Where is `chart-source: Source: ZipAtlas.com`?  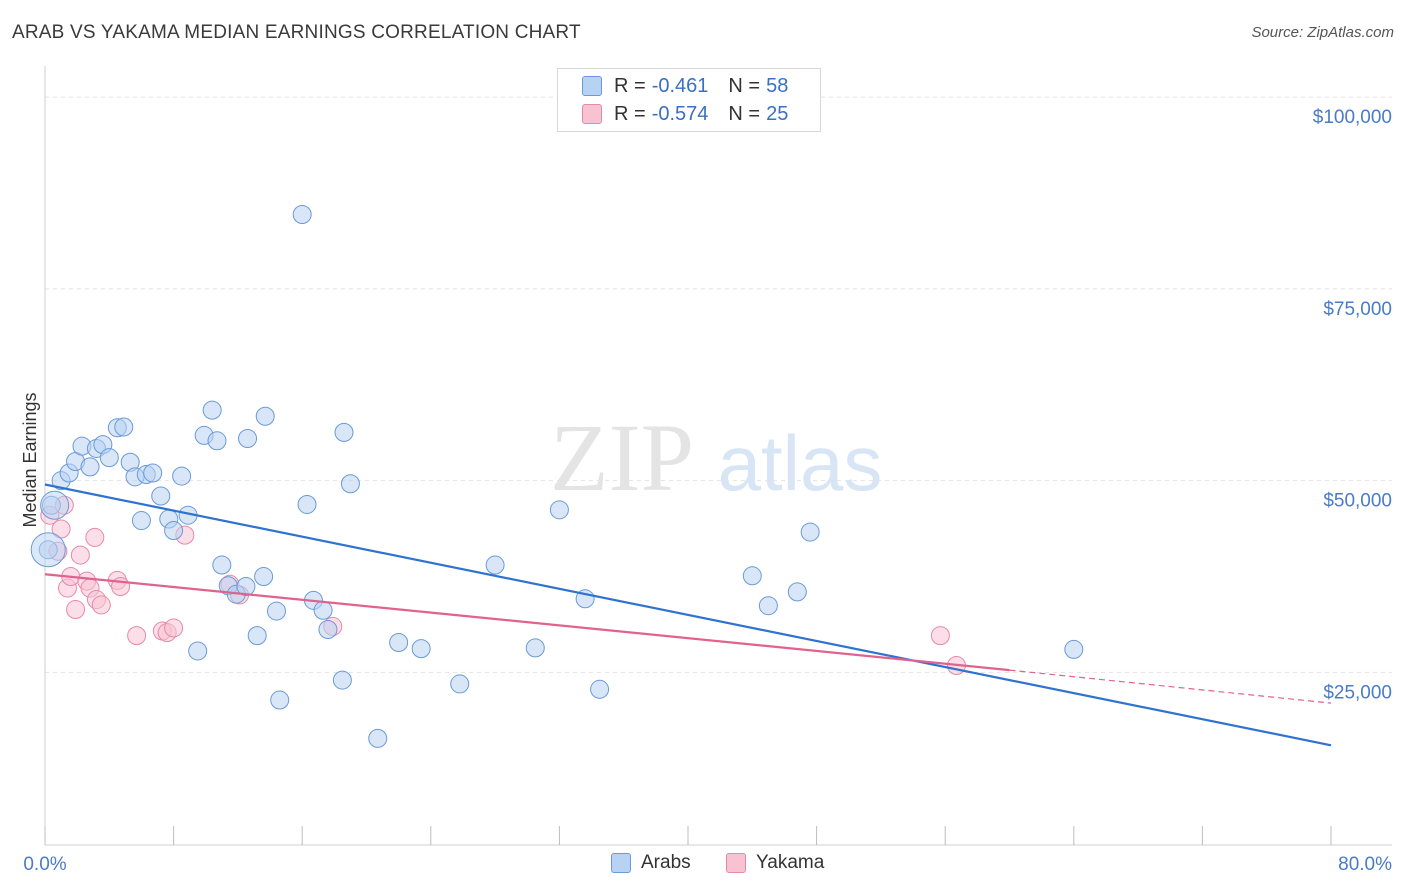 chart-source: Source: ZipAtlas.com is located at coordinates (1322, 32).